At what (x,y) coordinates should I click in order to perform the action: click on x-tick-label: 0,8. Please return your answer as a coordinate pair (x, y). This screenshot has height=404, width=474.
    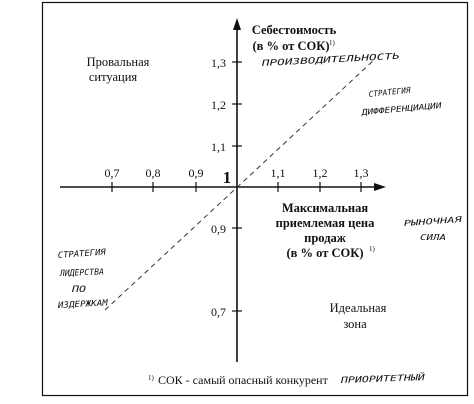
    Looking at the image, I should click on (153, 173).